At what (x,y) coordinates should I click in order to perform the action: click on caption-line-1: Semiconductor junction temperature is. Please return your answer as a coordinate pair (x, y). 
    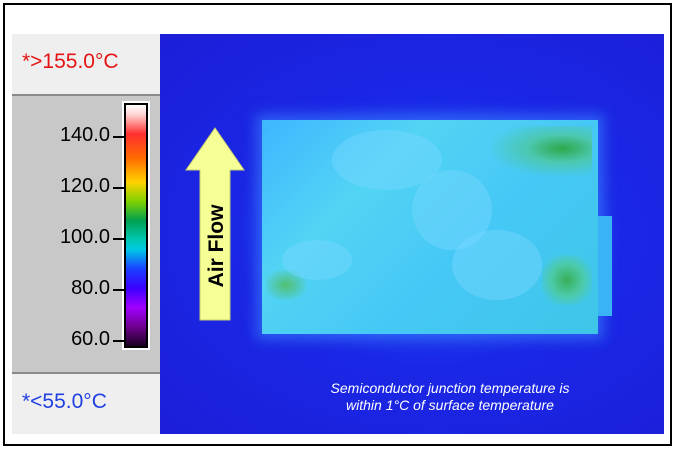
    Looking at the image, I should click on (450, 388).